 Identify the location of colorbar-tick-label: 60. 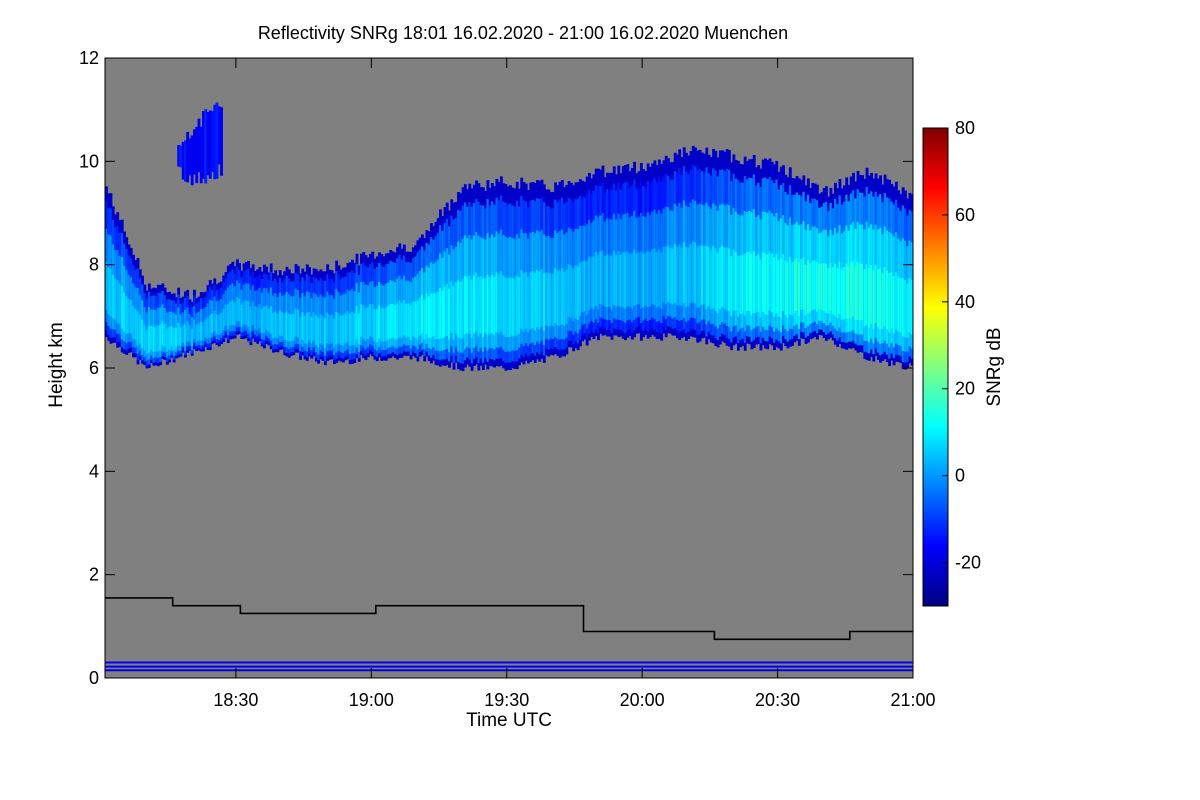
(965, 215).